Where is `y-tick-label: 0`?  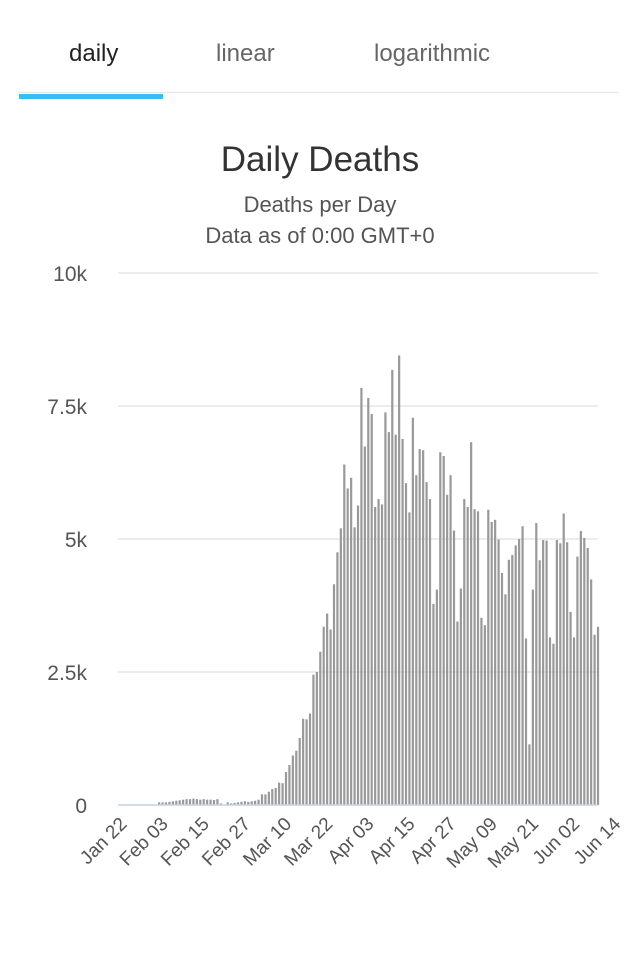
y-tick-label: 0 is located at coordinates (81, 806).